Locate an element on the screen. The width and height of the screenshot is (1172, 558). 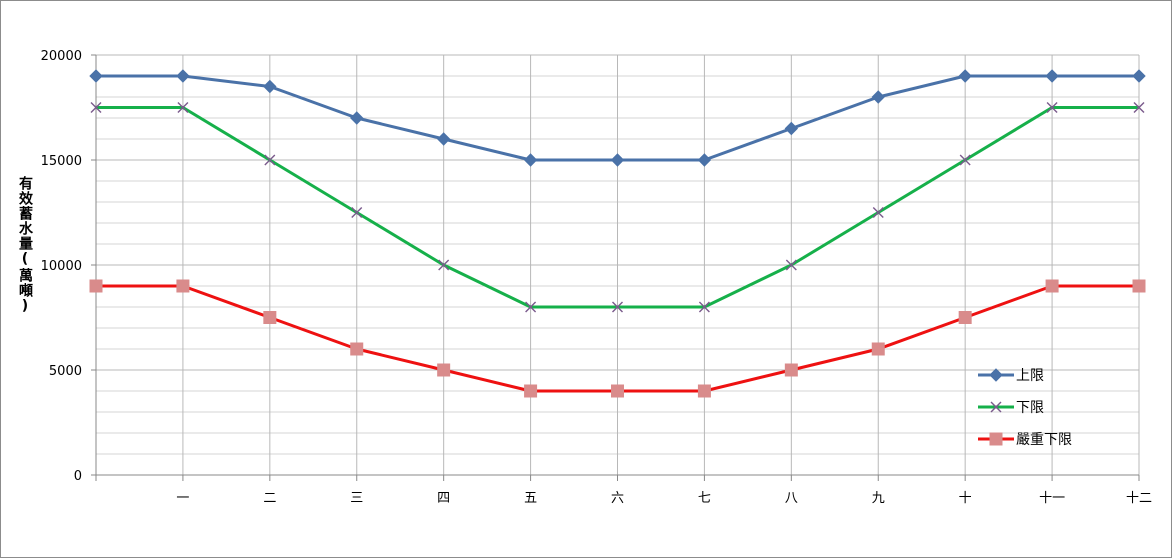
y-tick-label: 20000 is located at coordinates (61, 56).